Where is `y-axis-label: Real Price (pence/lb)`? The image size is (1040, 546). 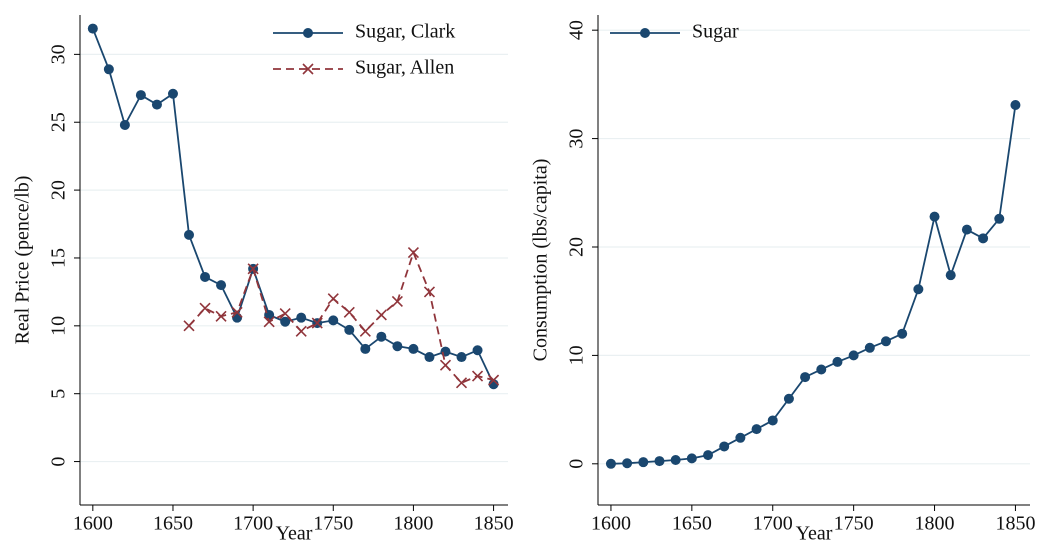 y-axis-label: Real Price (pence/lb) is located at coordinates (23, 260).